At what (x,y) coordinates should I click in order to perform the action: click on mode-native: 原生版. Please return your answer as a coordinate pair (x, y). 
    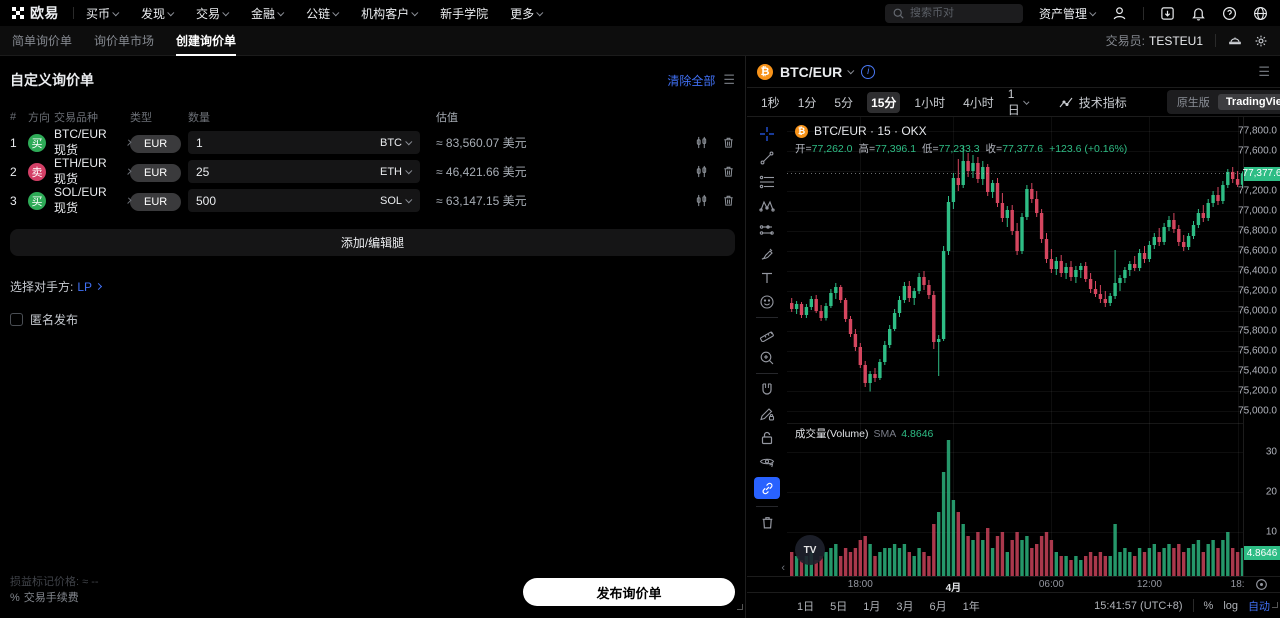
    Looking at the image, I should click on (1193, 103).